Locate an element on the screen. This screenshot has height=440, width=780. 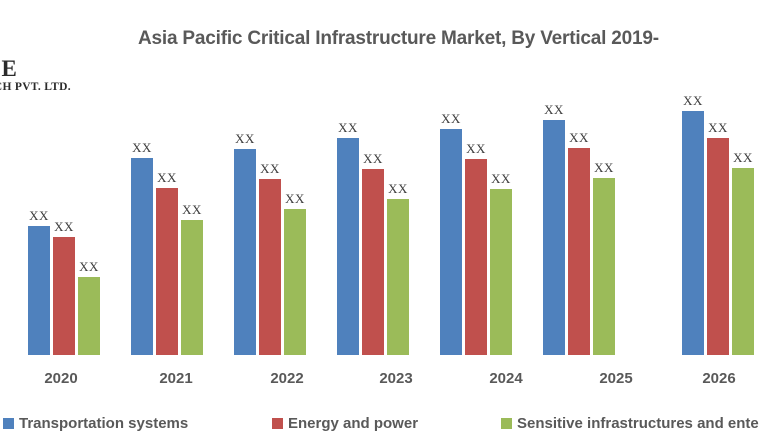
legend-item-1: Energy and power is located at coordinates (345, 423).